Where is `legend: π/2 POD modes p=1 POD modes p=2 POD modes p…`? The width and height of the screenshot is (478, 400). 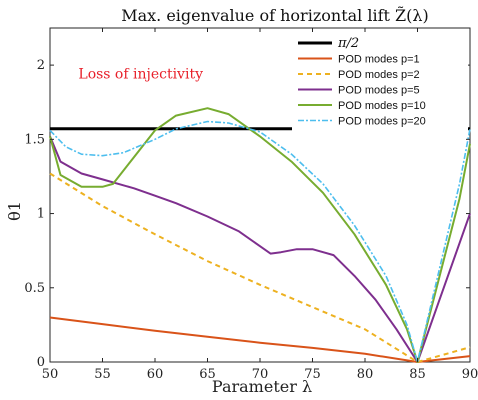
legend: π/2 POD modes p=1 POD modes p=2 POD modes p… is located at coordinates (380, 82).